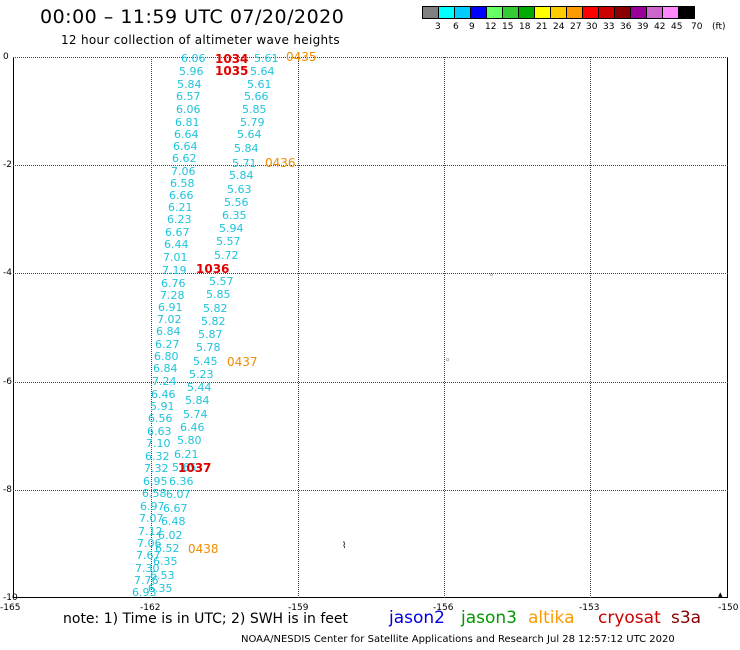 The image size is (740, 650). What do you see at coordinates (147, 568) in the screenshot?
I see `wave-height-value: 7.30` at bounding box center [147, 568].